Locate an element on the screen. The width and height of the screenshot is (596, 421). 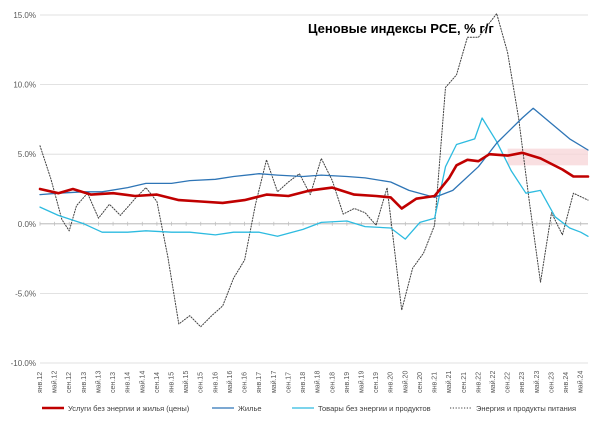
x-tick-label: сен.21 is located at coordinates (464, 382).